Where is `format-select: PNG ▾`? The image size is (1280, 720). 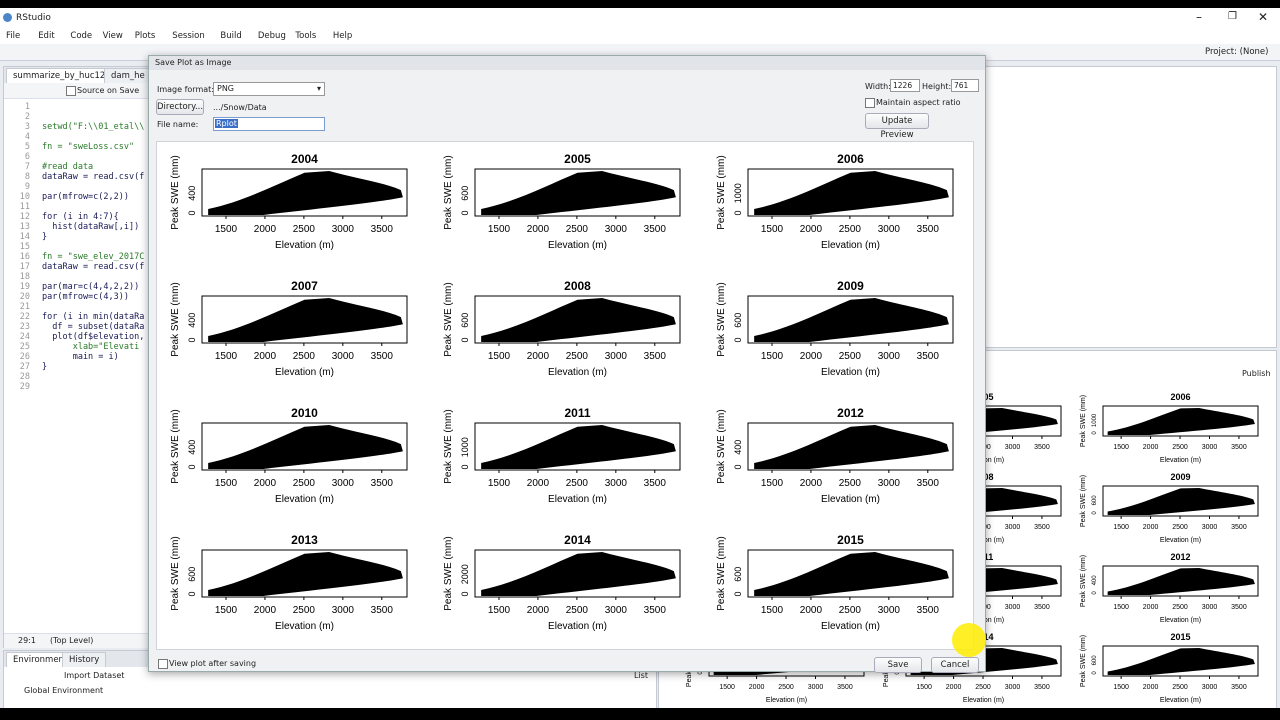
format-select: PNG ▾ is located at coordinates (269, 89).